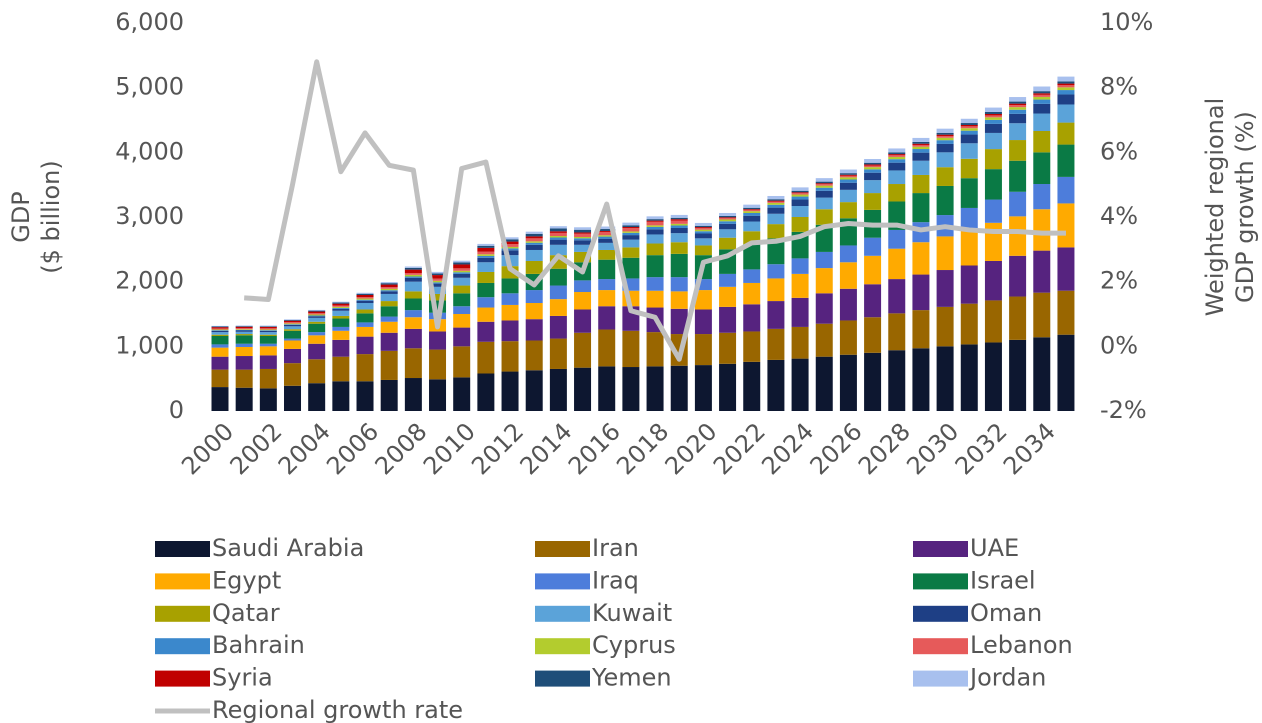 The height and width of the screenshot is (723, 1262). What do you see at coordinates (352, 448) in the screenshot?
I see `x-tick-label: 2006` at bounding box center [352, 448].